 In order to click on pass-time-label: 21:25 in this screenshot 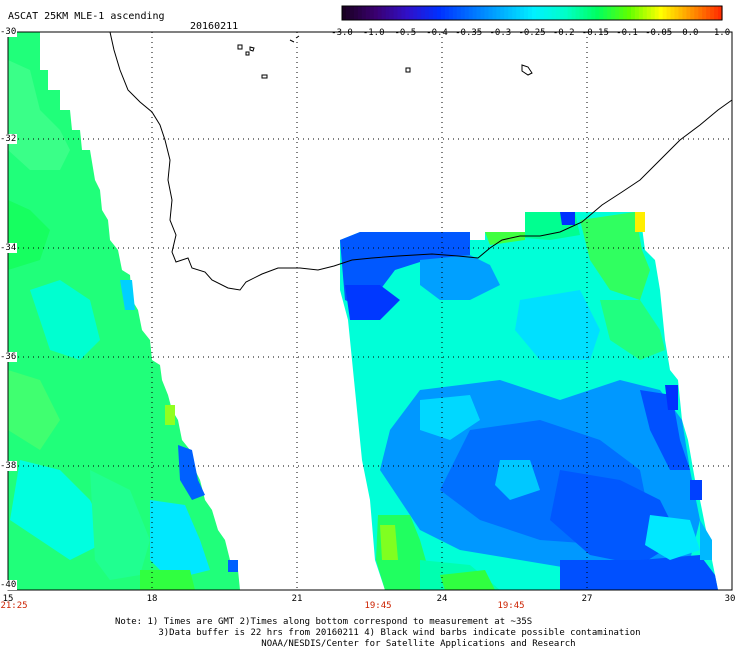, I will do `click(14, 606)`.